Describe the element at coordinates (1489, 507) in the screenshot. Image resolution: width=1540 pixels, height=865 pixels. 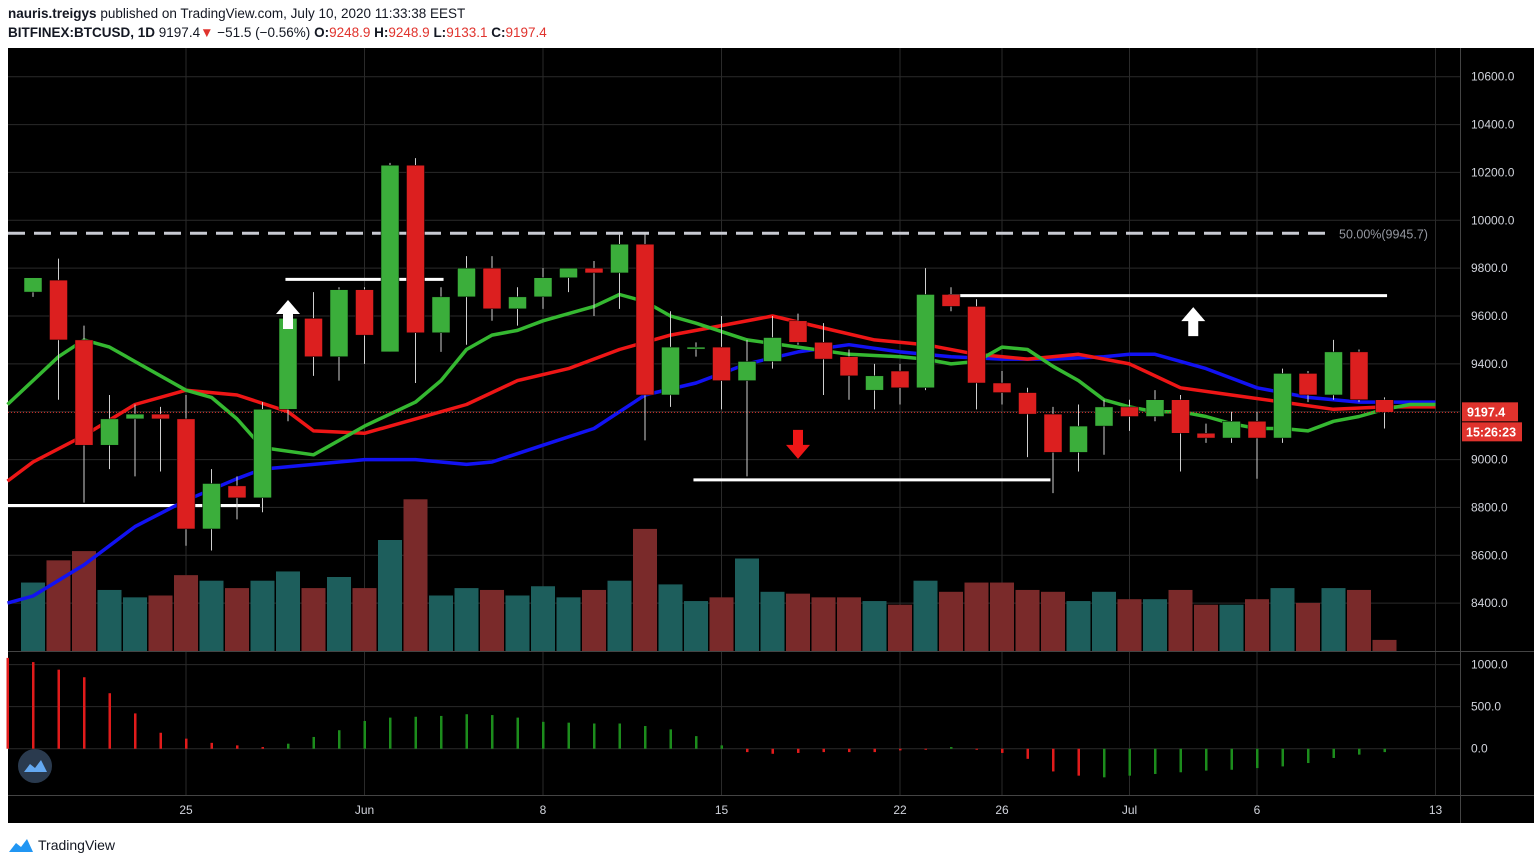
I see `price-tick-label: 8800.0` at that location.